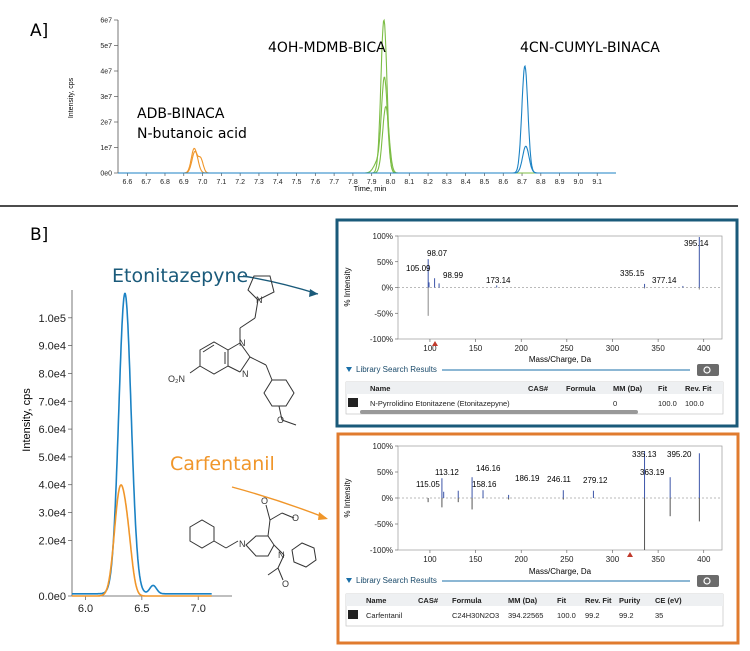  What do you see at coordinates (704, 559) in the screenshot?
I see `spectrum-xtick: 400` at bounding box center [704, 559].